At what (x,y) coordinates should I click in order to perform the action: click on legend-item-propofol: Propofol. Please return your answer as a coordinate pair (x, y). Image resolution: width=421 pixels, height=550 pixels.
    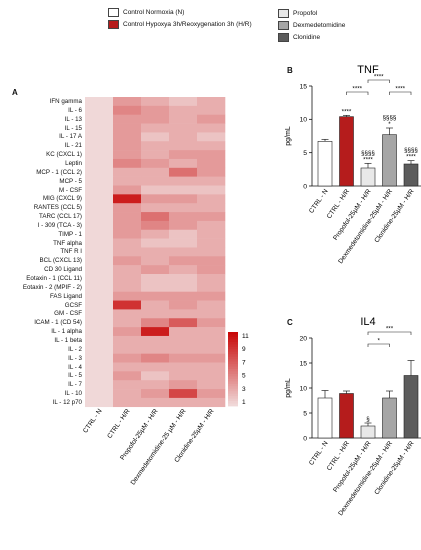
    Looking at the image, I should click on (297, 13).